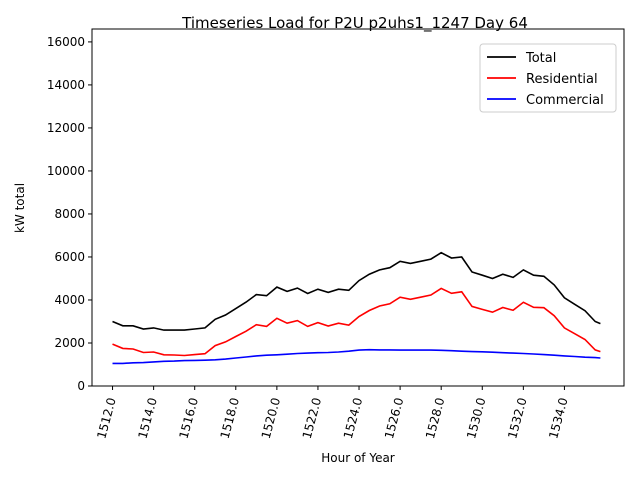  Describe the element at coordinates (356, 356) in the screenshot. I see `series-line-commercial` at that location.